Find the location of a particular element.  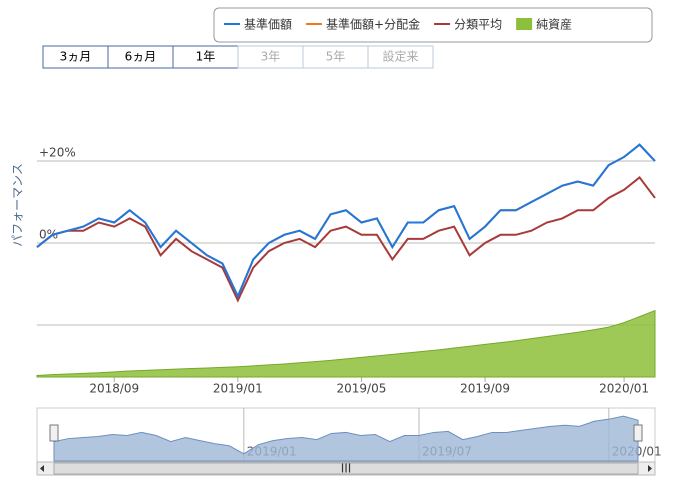

legend-label: 純資産 is located at coordinates (554, 24).